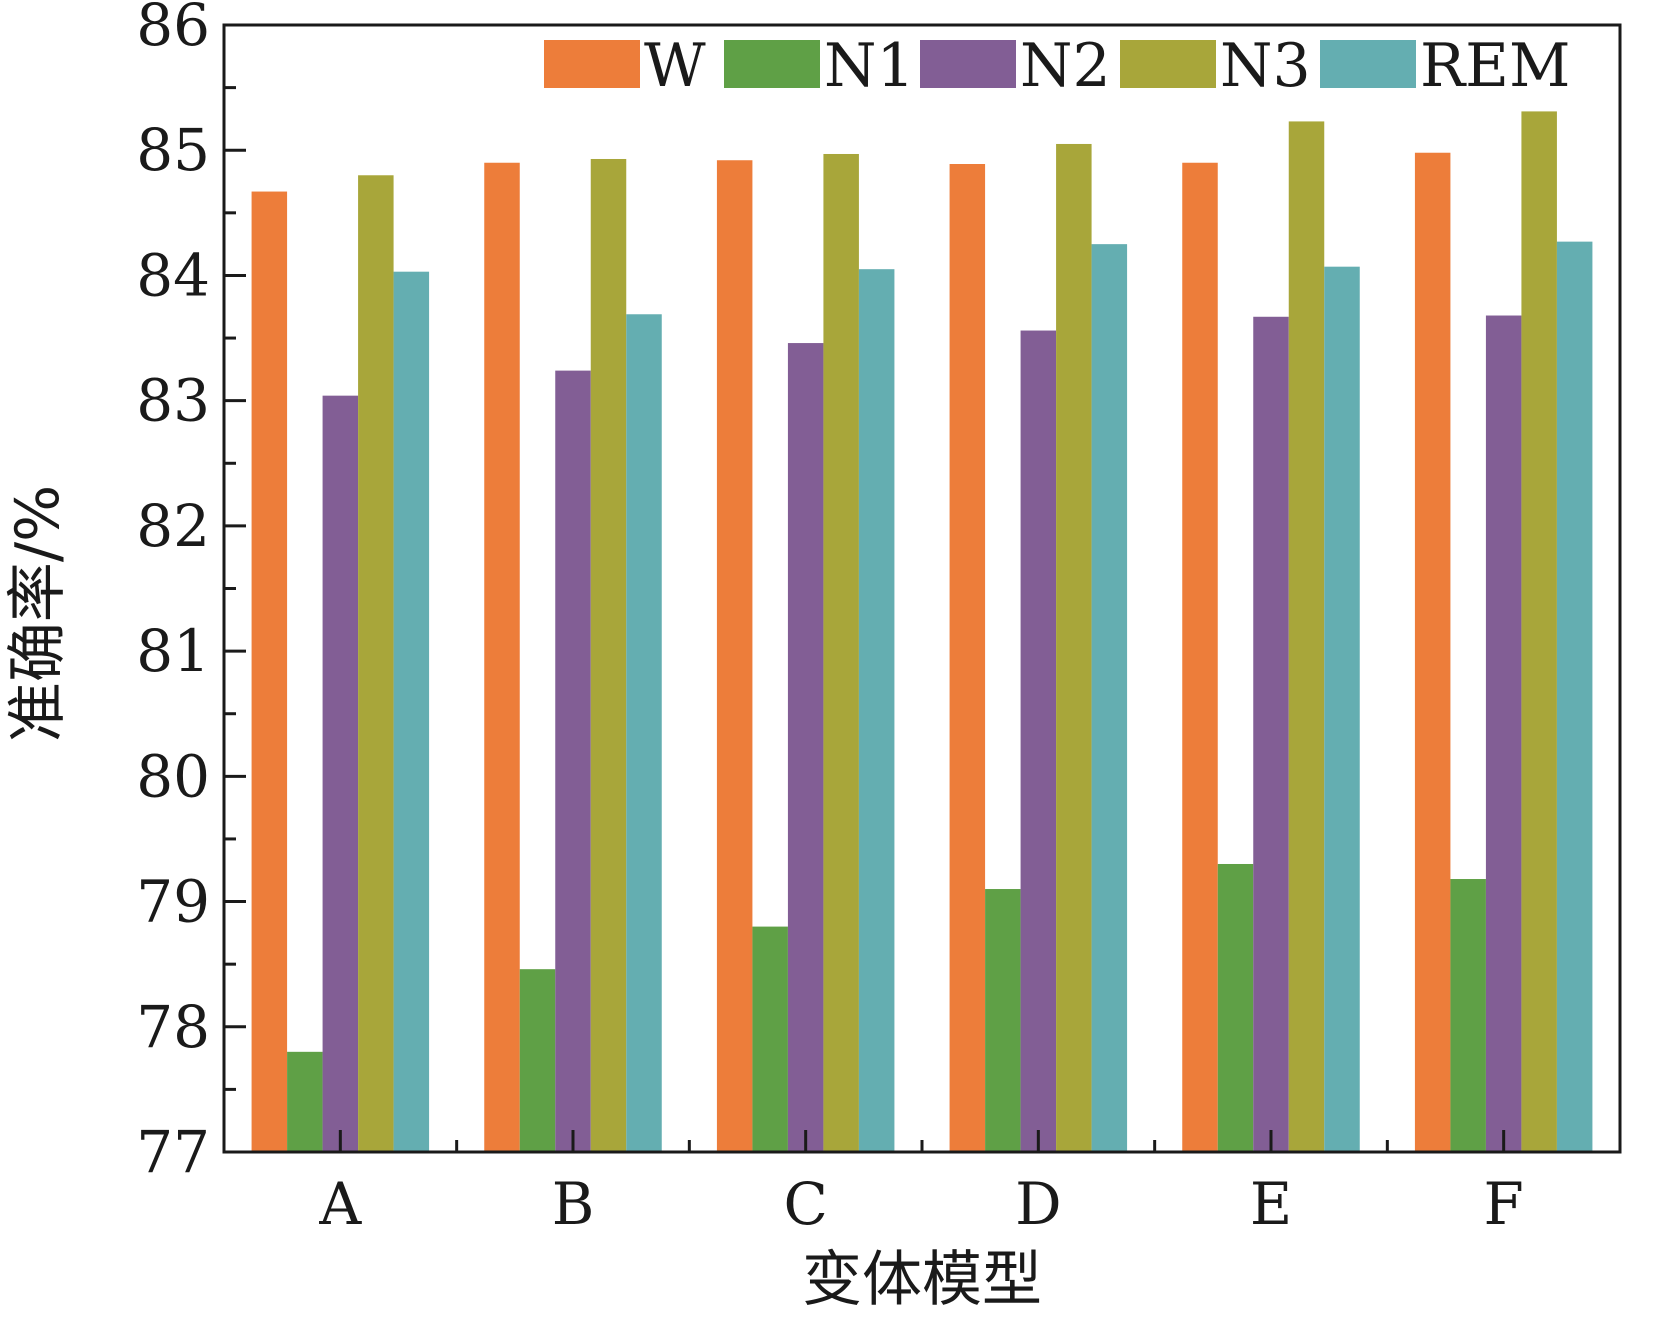  I want to click on y-tick-label: 78, so click(173, 1027).